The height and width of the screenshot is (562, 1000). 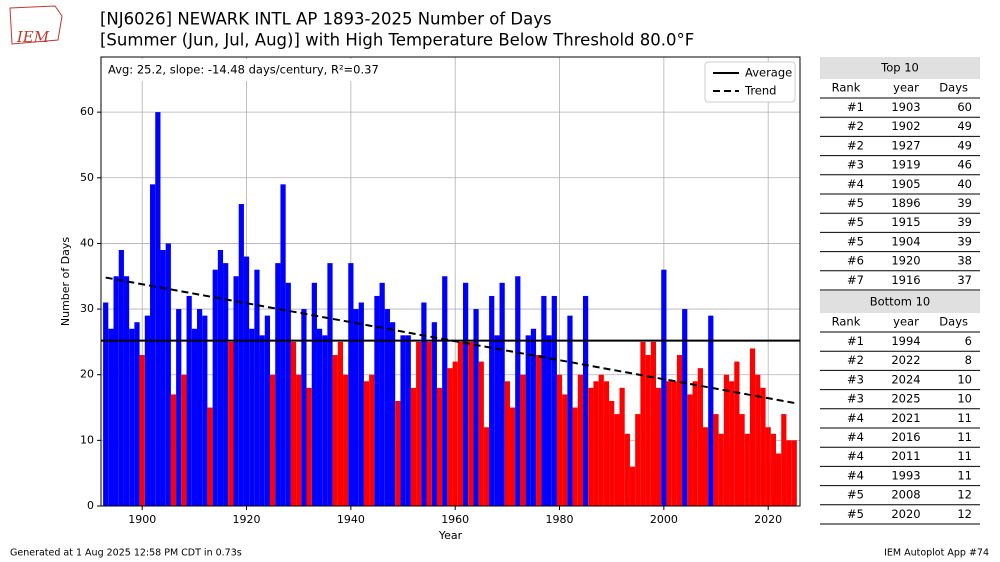 I want to click on table-cell: 1993, so click(x=905, y=475).